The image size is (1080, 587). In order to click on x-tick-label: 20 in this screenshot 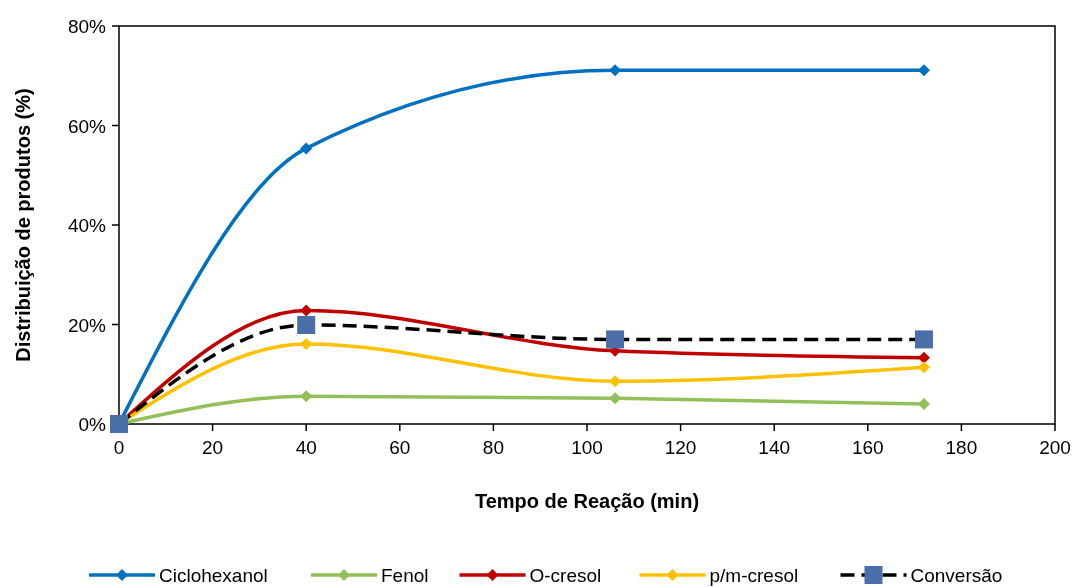, I will do `click(213, 447)`.